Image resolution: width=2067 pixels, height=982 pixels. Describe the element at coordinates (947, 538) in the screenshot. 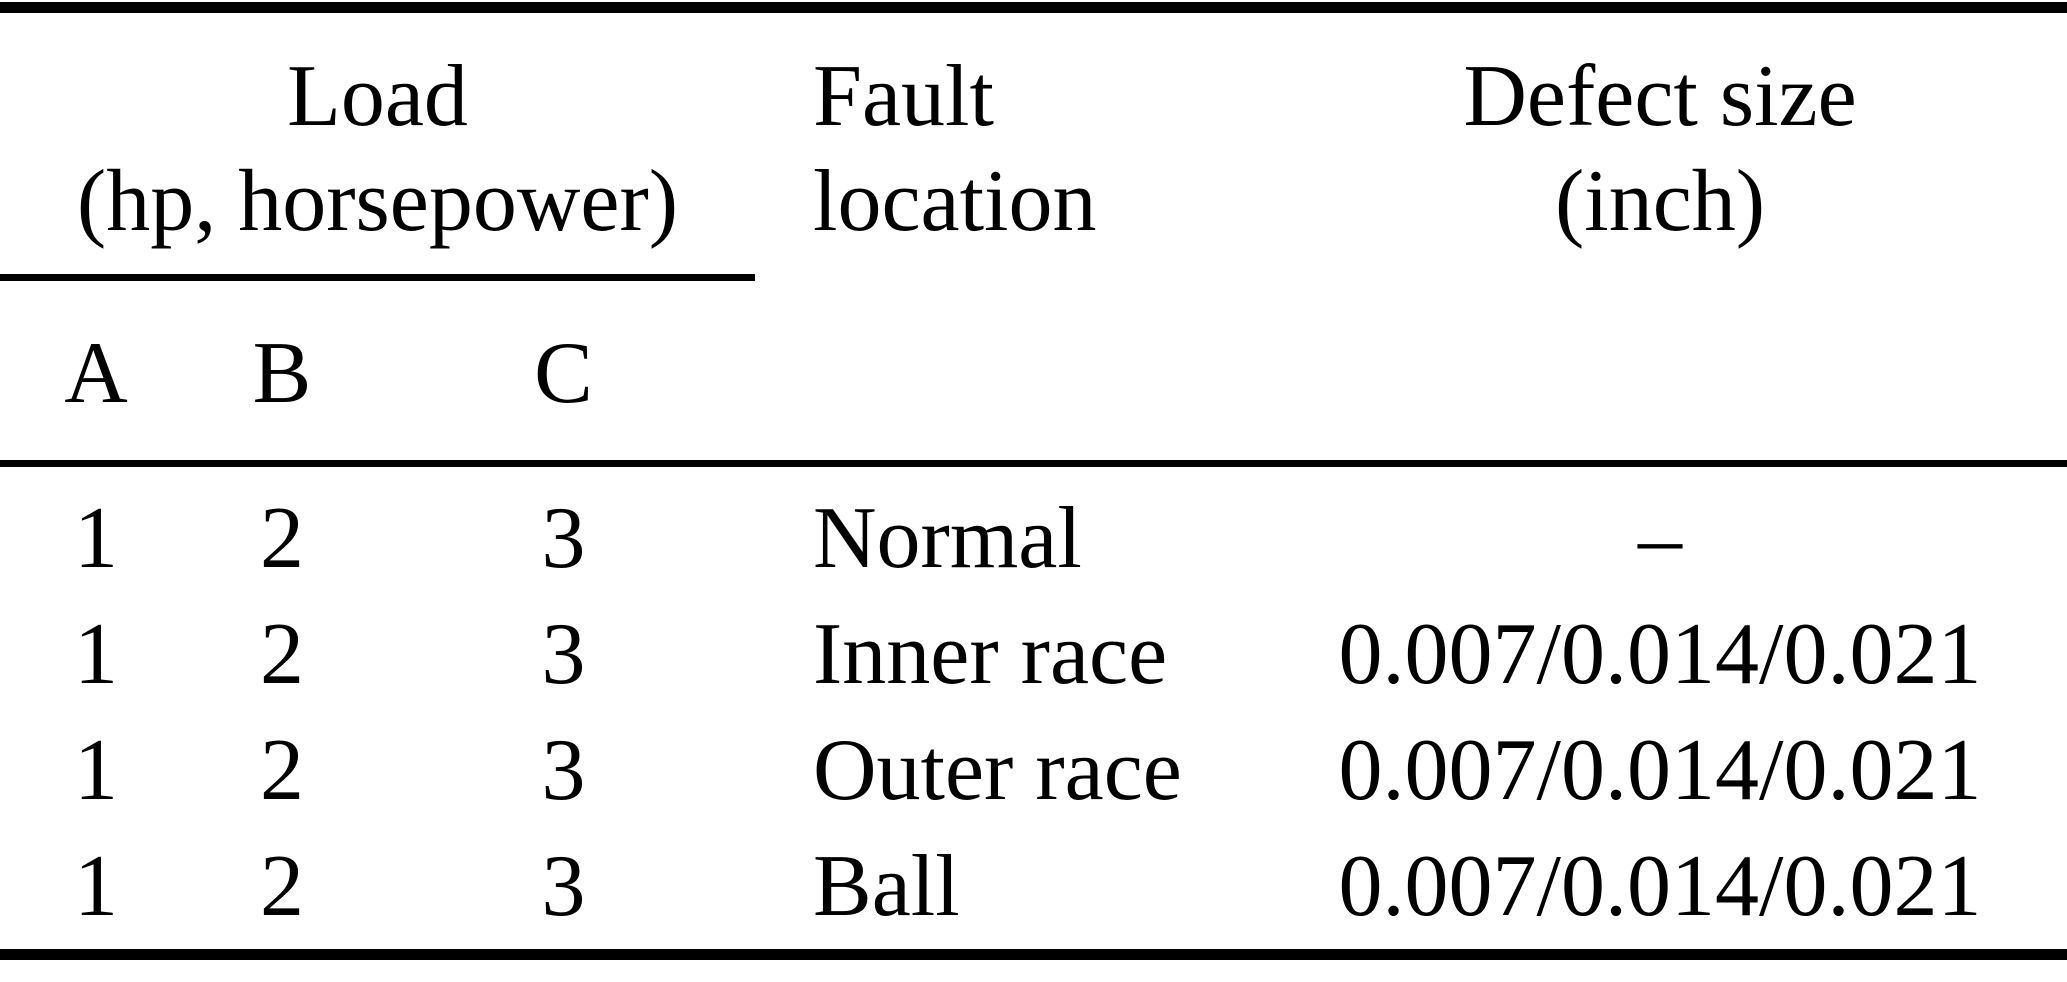

I see `cell-fault-location: Normal` at that location.